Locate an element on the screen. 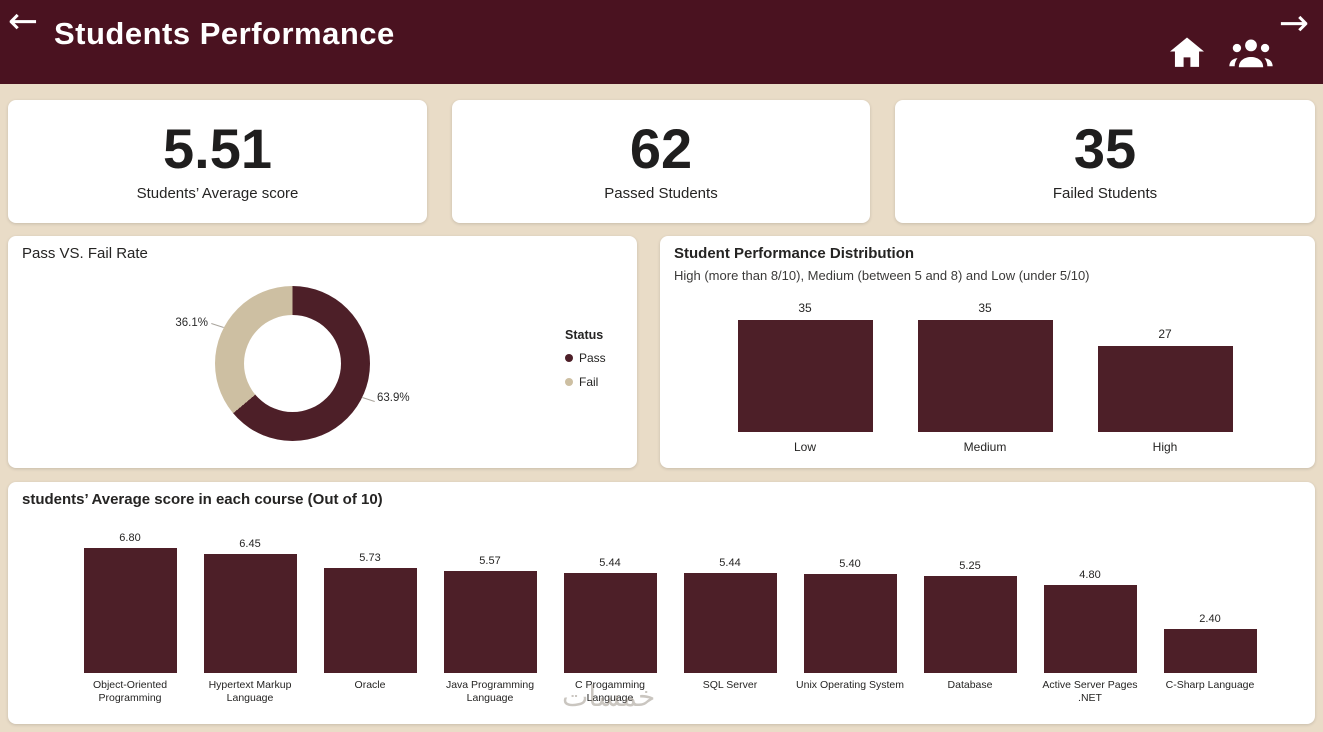 The image size is (1323, 732). forward-button: → is located at coordinates (1294, 24).